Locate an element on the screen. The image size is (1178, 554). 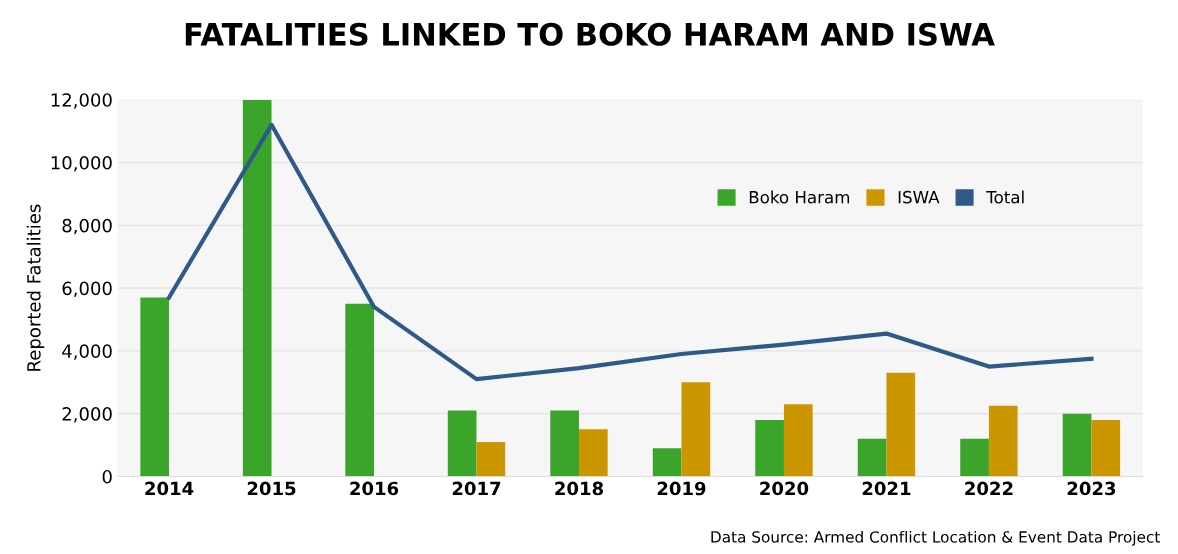
x-tick-label: 2014 is located at coordinates (169, 488).